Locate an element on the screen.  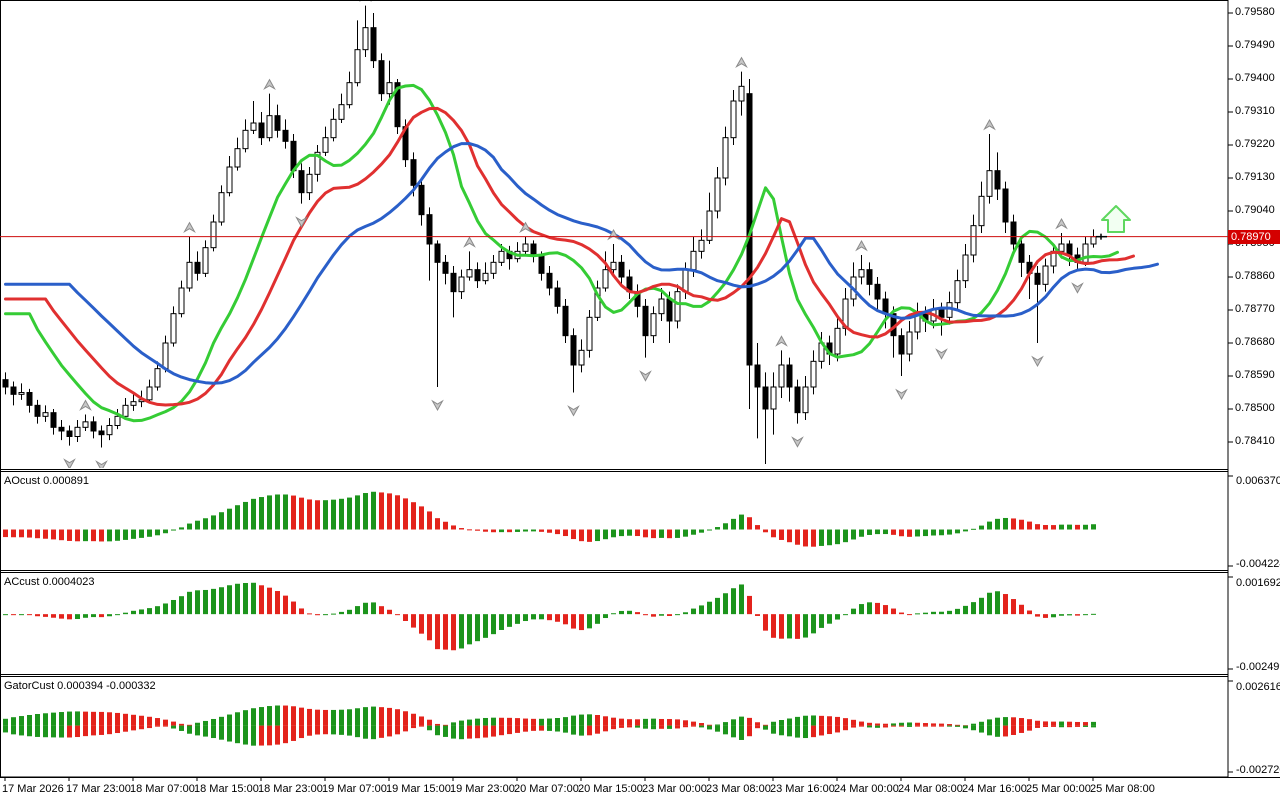
time-tick-label: 18 Mar 07:00 is located at coordinates (162, 789).